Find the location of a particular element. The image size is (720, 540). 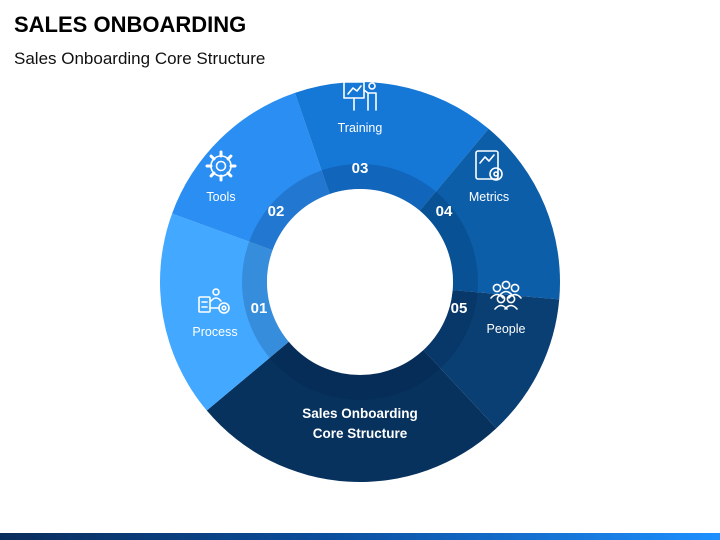

segment-metrics is located at coordinates (489, 214).